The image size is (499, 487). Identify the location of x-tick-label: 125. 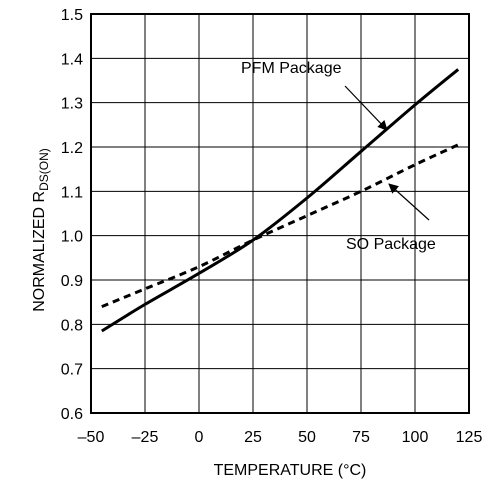
(469, 437).